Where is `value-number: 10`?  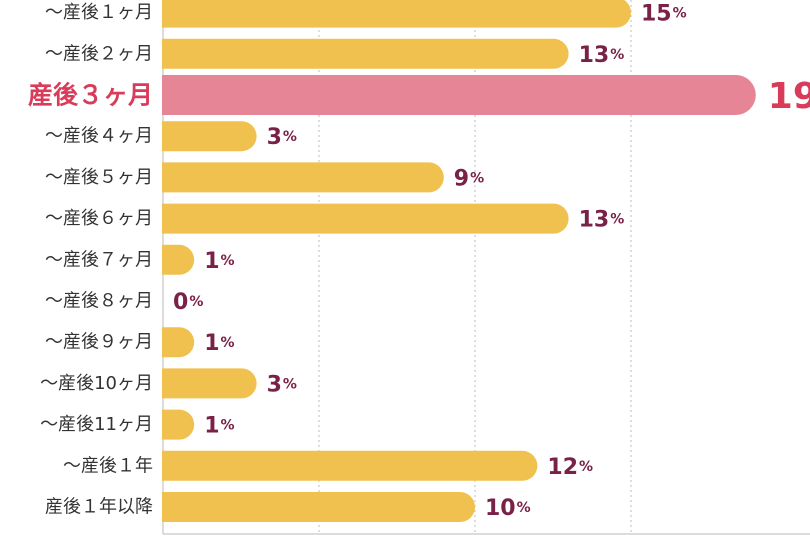 value-number: 10 is located at coordinates (500, 508).